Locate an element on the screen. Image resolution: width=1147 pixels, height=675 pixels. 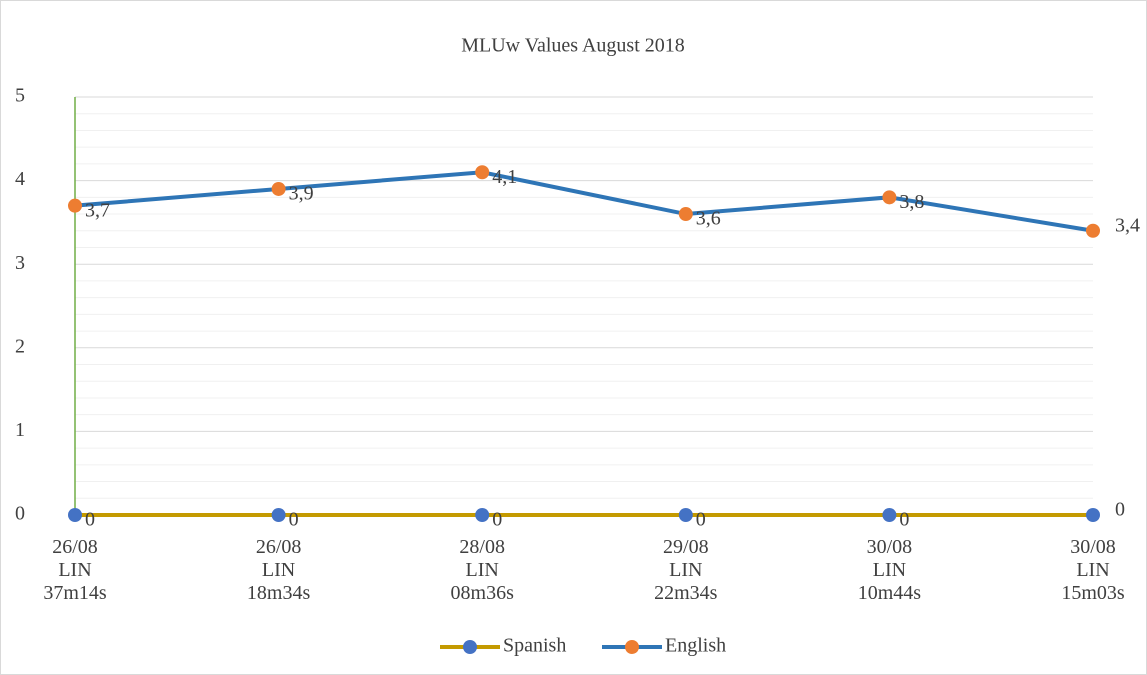
data-label: 3,8 is located at coordinates (911, 202).